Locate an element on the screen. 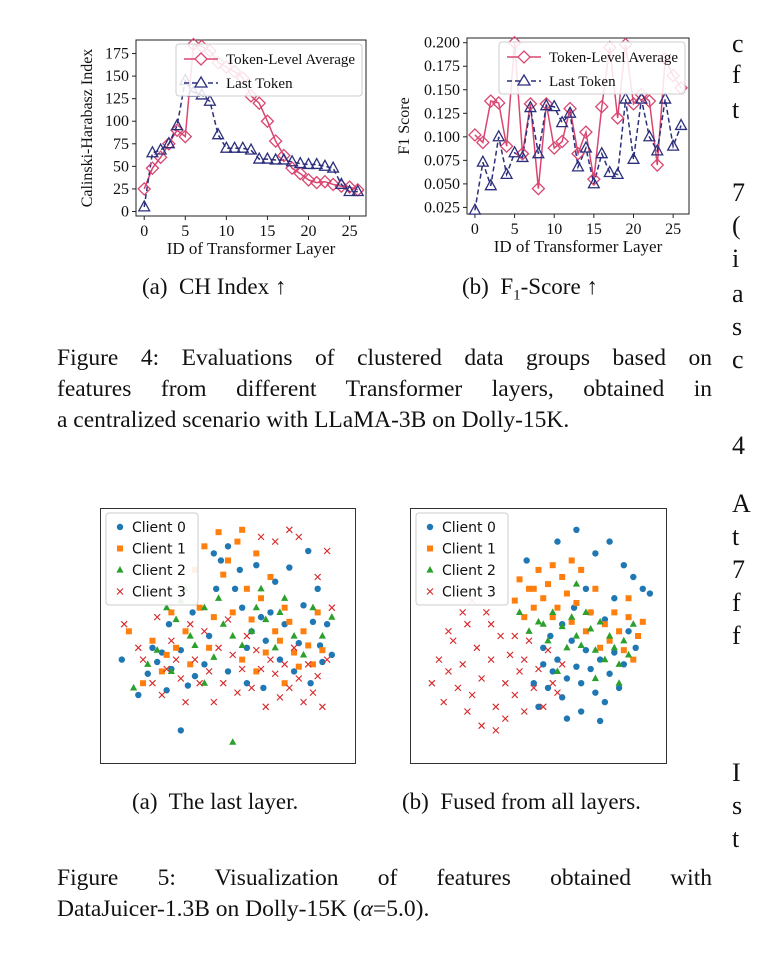 The width and height of the screenshot is (767, 962). y-tick-label: 0.125 is located at coordinates (442, 113).